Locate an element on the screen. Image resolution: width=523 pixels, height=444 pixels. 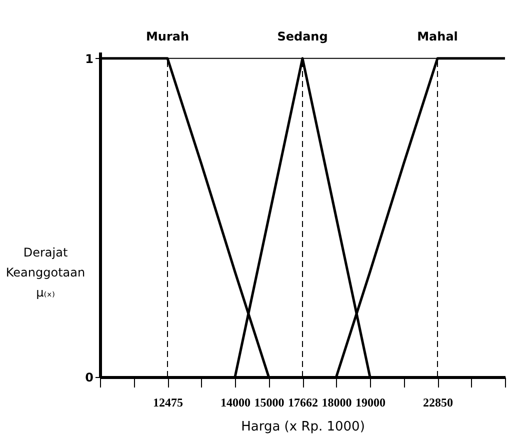
y-tick-label: 0 is located at coordinates (89, 377).